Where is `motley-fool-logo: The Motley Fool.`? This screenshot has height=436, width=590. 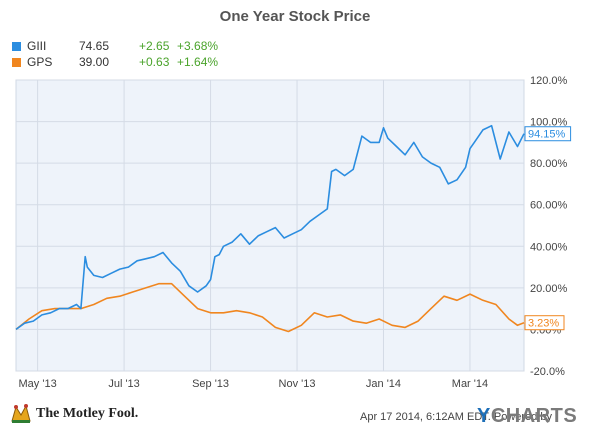
motley-fool-logo: The Motley Fool. is located at coordinates (74, 414).